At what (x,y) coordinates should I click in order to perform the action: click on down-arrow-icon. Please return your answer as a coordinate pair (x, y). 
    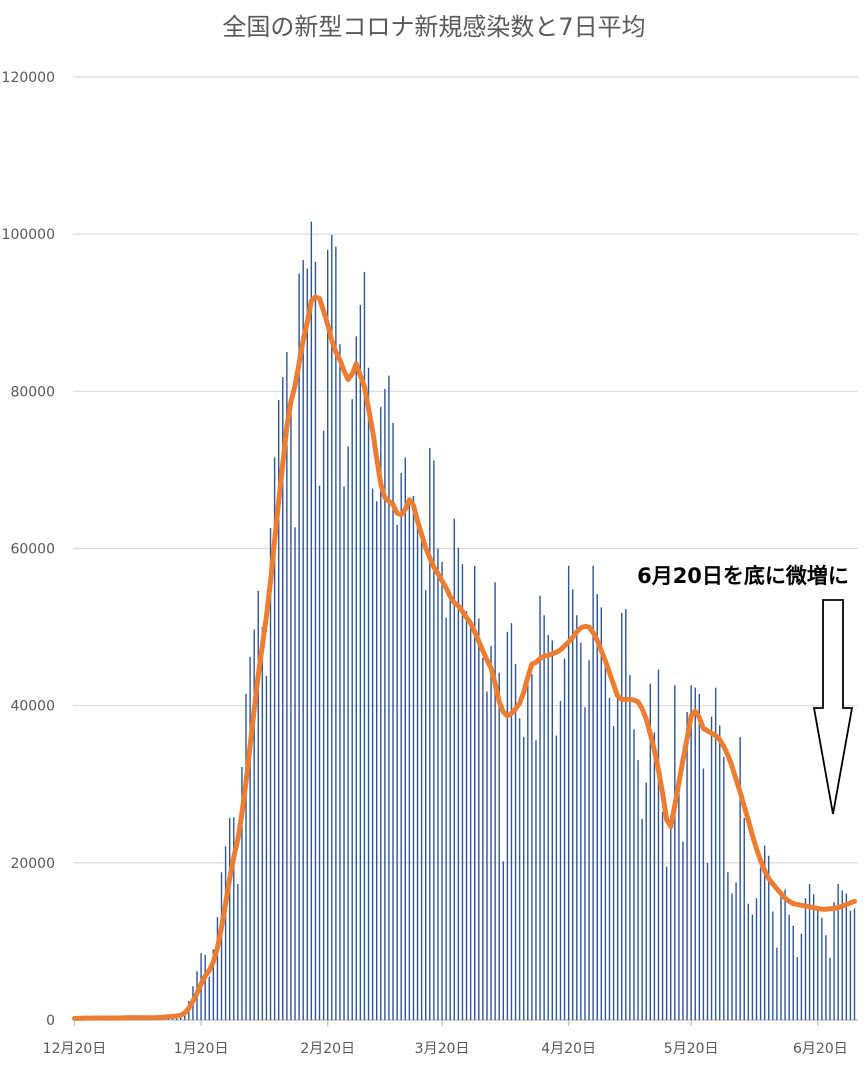
    Looking at the image, I should click on (833, 707).